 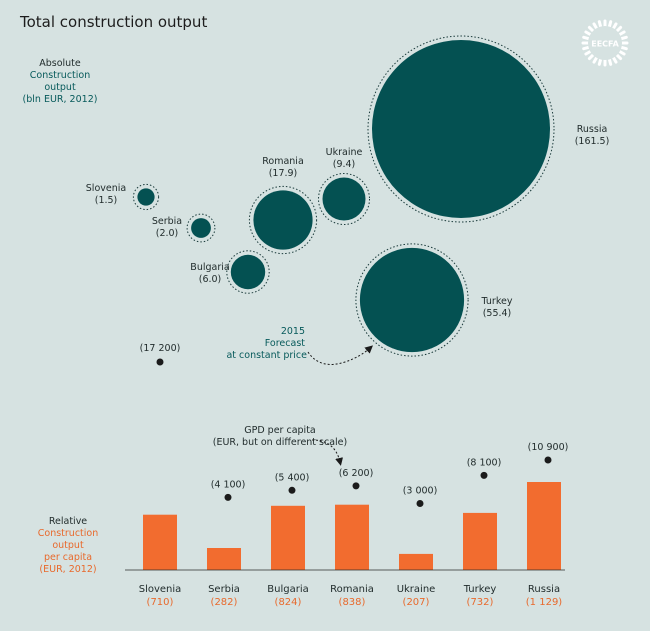 I want to click on bar-group-serbia: Serbia (282) (4 100), so click(x=226, y=543).